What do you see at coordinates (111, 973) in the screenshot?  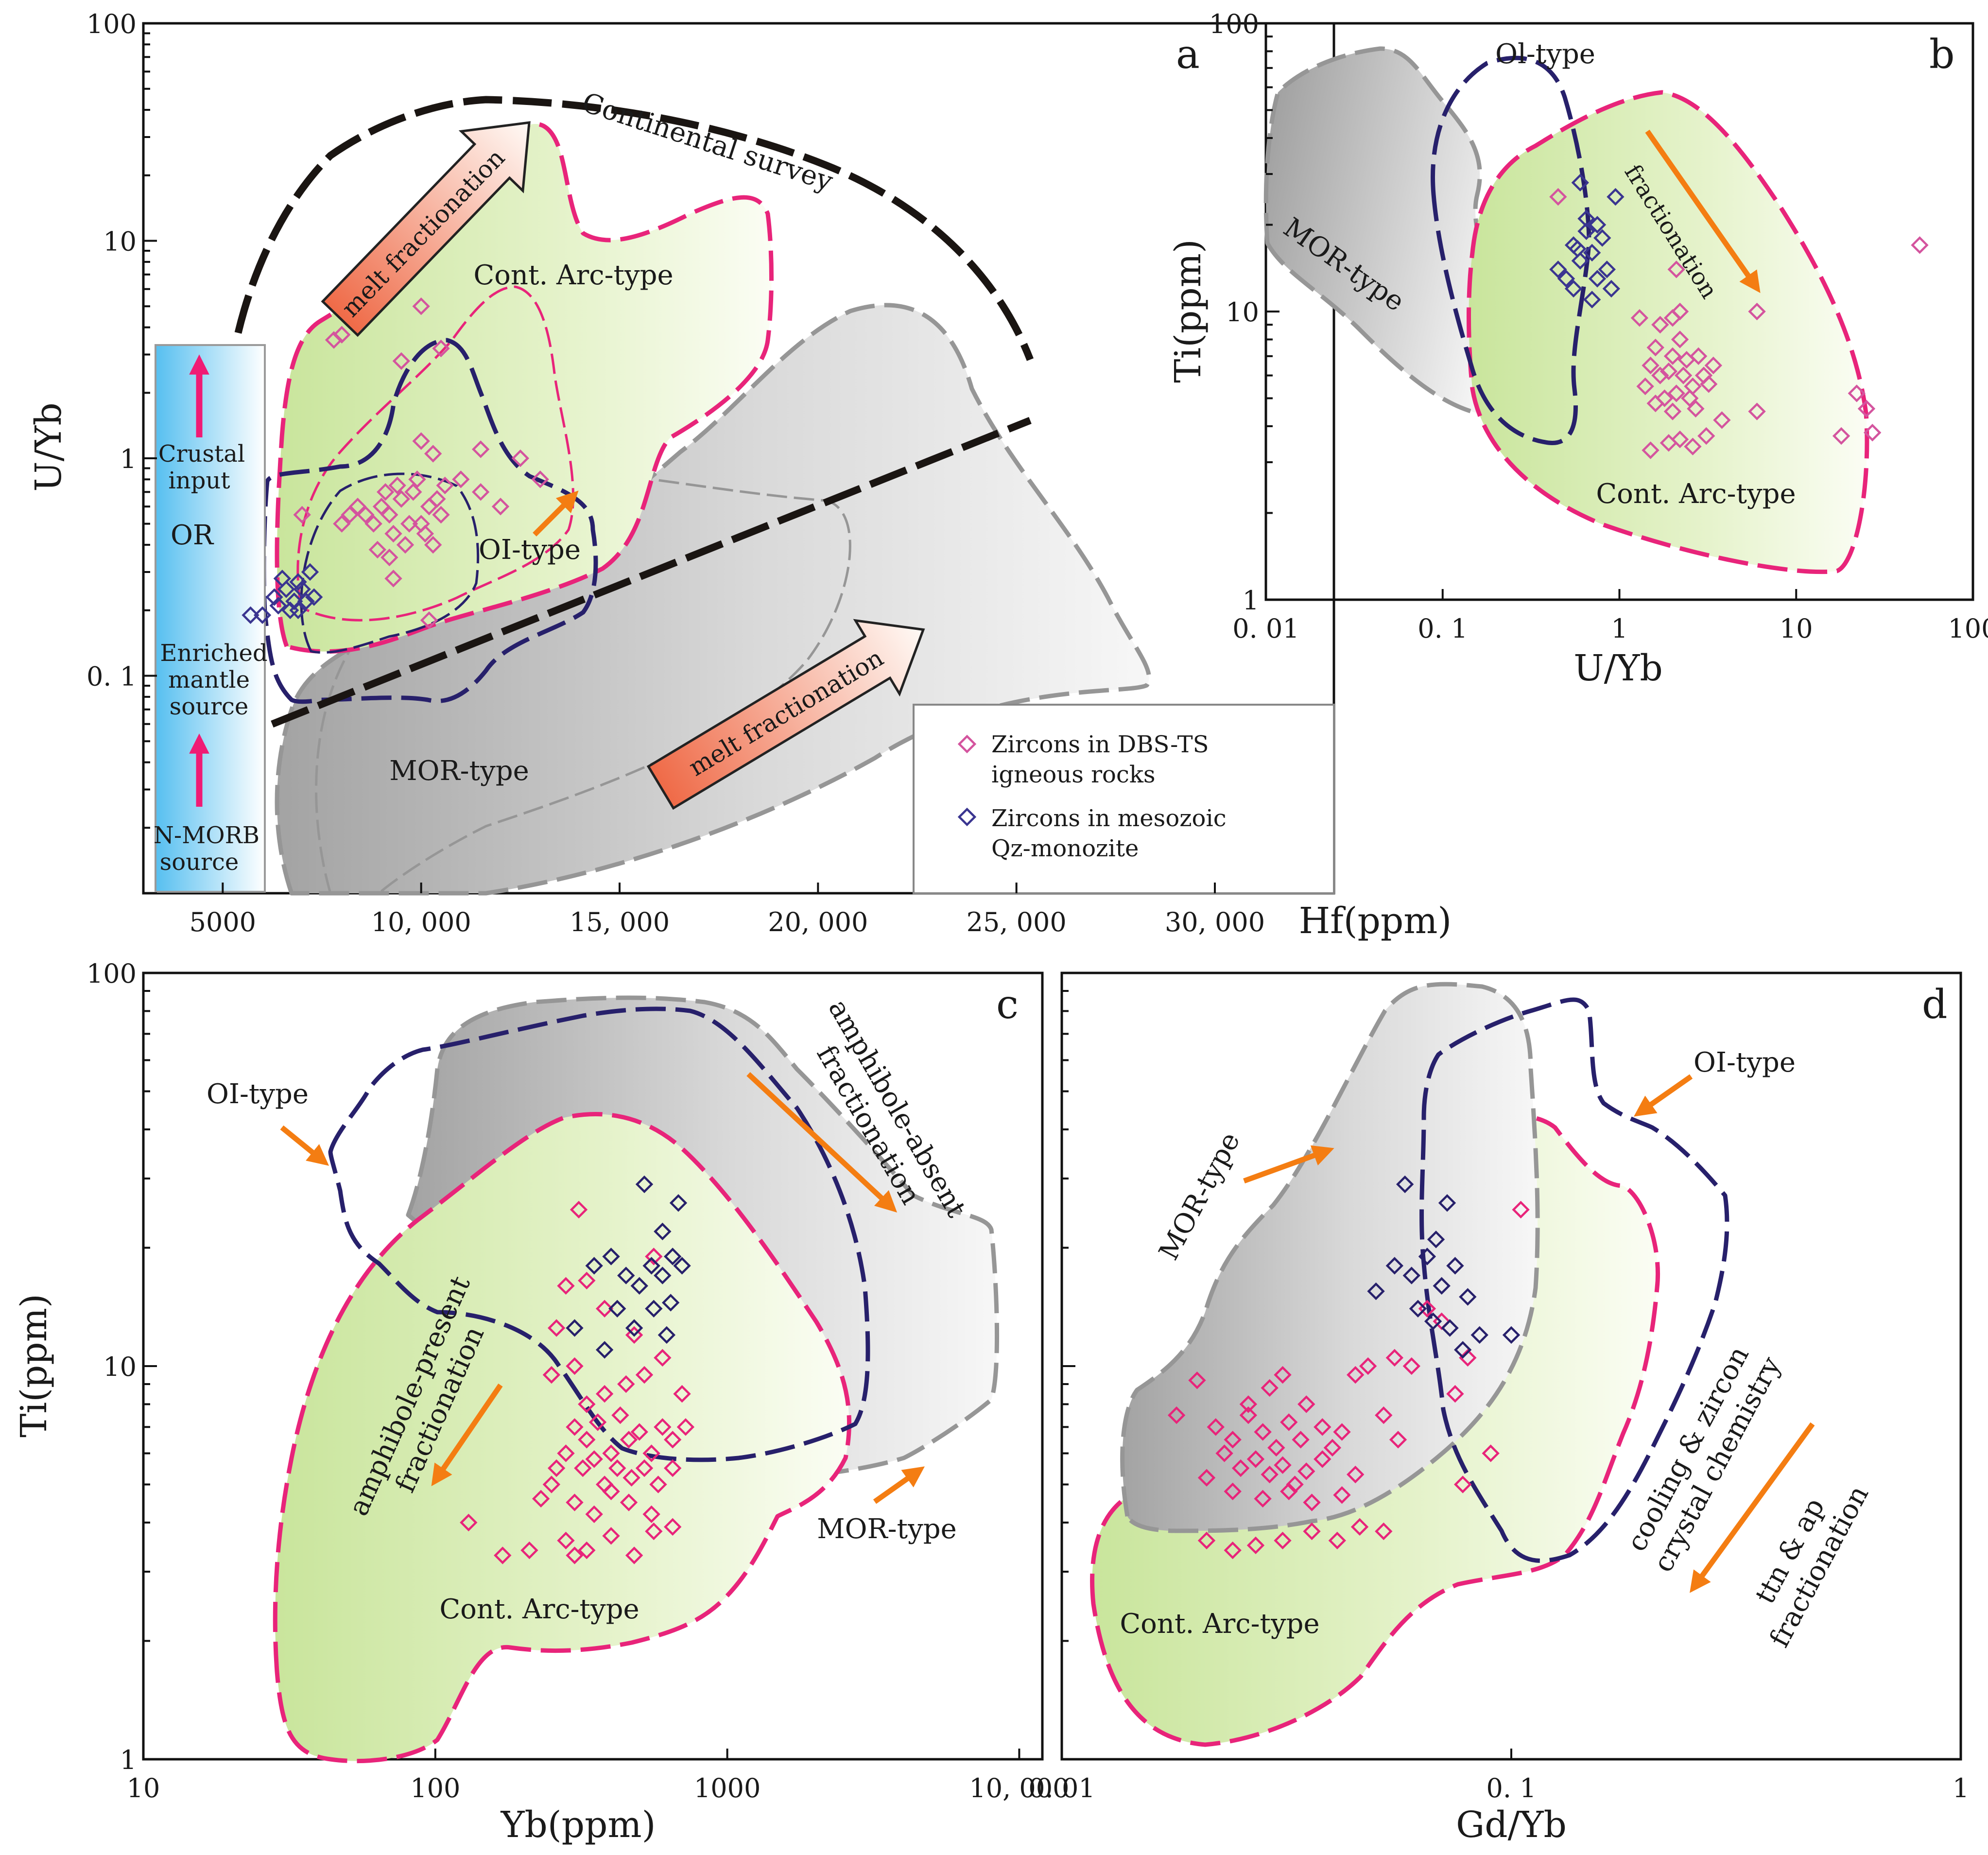 I see `y-tick-label: 100` at bounding box center [111, 973].